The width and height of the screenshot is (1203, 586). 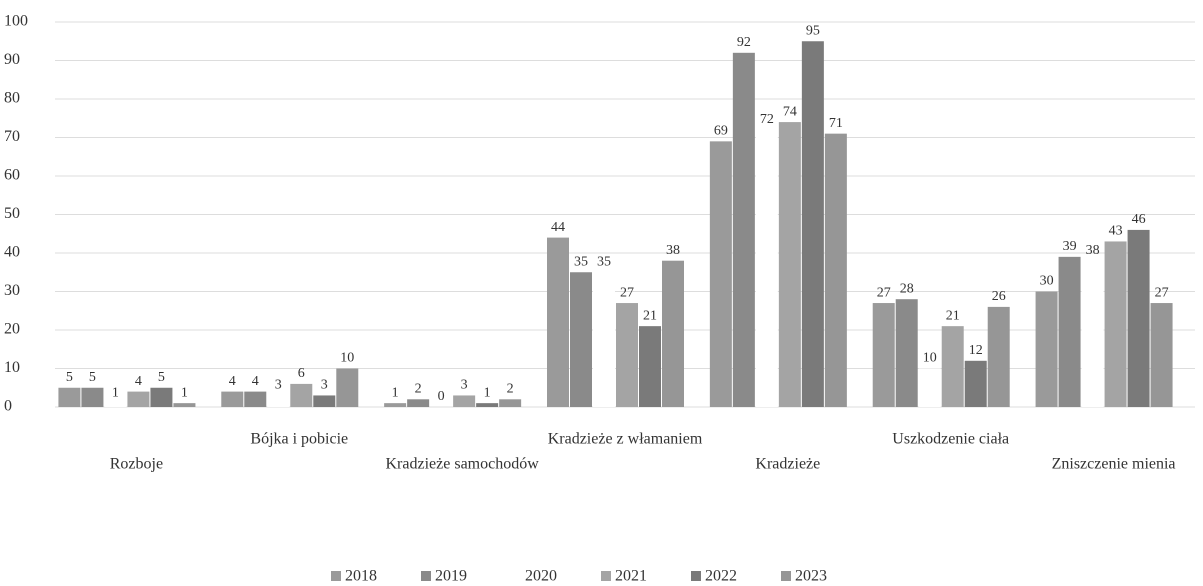 What do you see at coordinates (976, 350) in the screenshot?
I see `value-label: 12` at bounding box center [976, 350].